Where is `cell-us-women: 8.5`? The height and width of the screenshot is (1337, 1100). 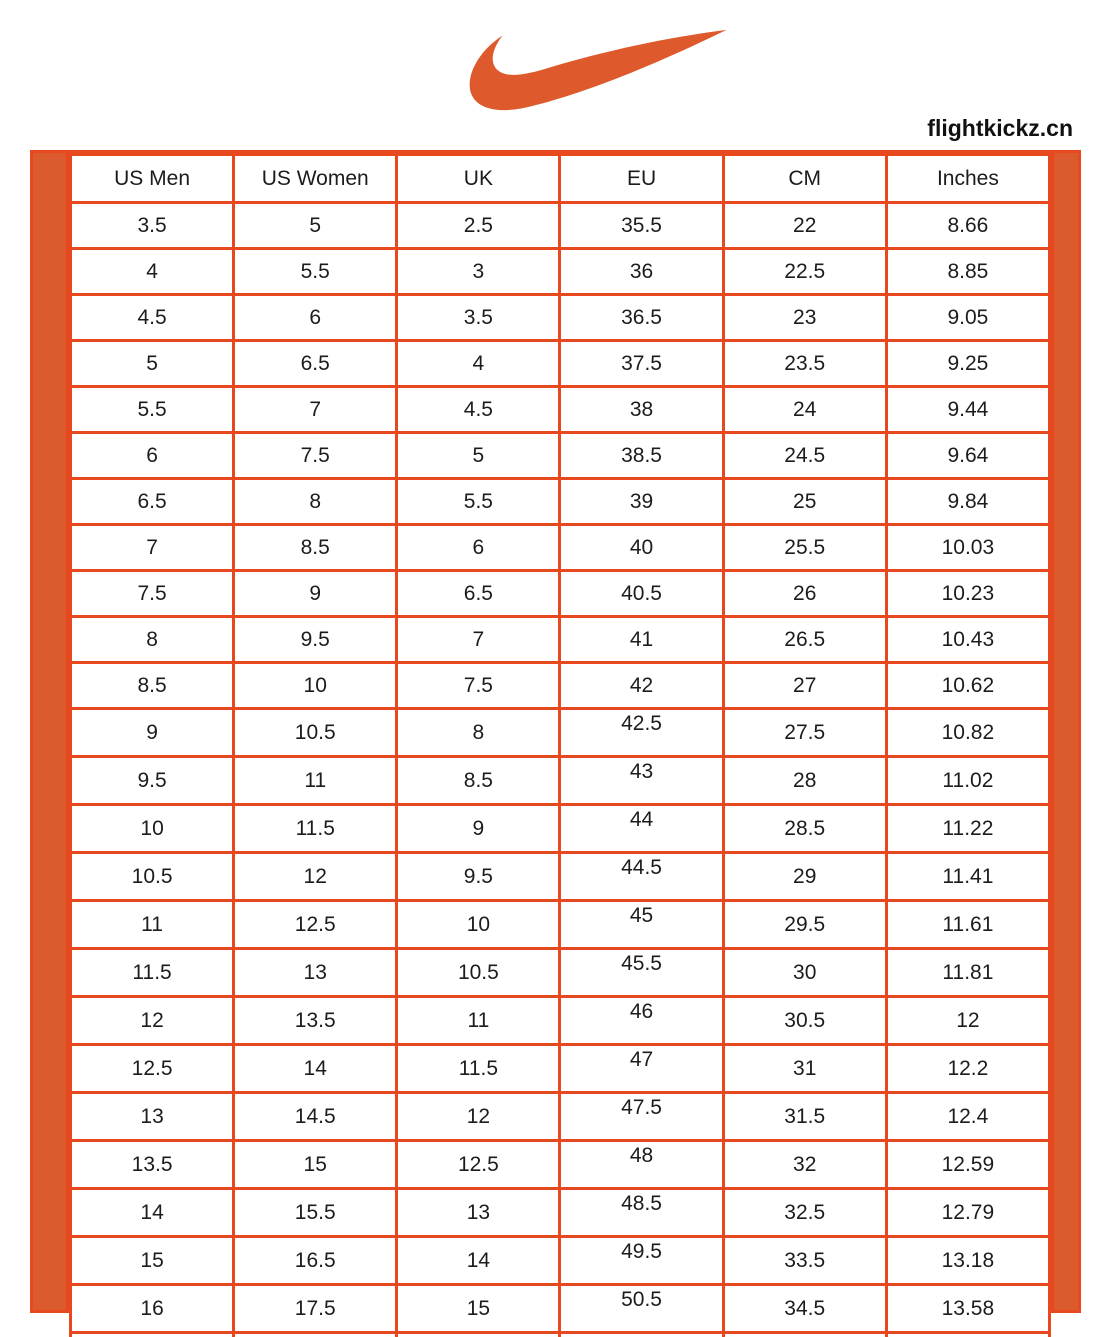
cell-us-women: 8.5 is located at coordinates (315, 547).